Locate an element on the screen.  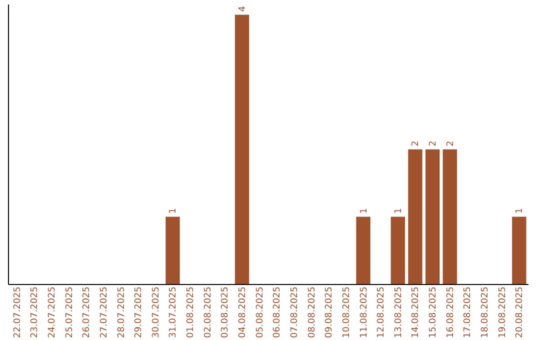
x-tick-label: 07.08.2025 is located at coordinates (295, 312).